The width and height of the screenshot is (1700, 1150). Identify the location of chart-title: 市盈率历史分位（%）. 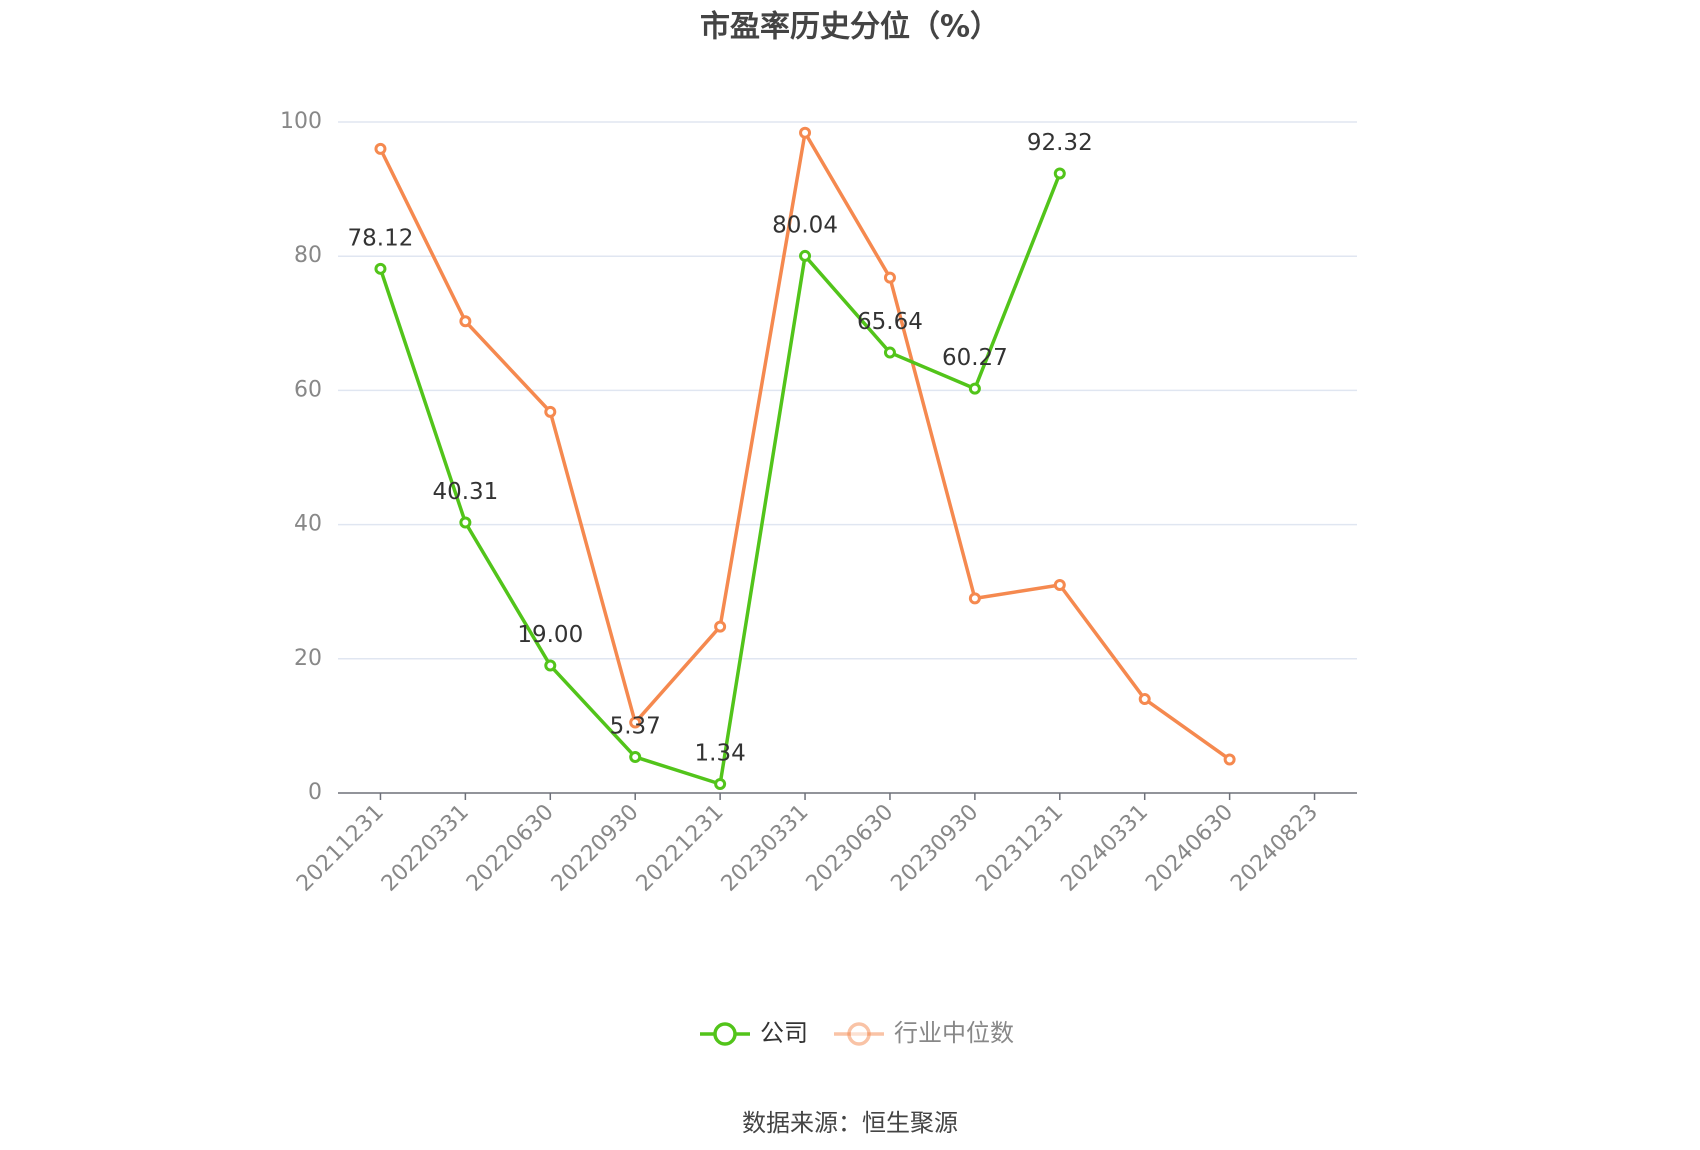
(850, 27).